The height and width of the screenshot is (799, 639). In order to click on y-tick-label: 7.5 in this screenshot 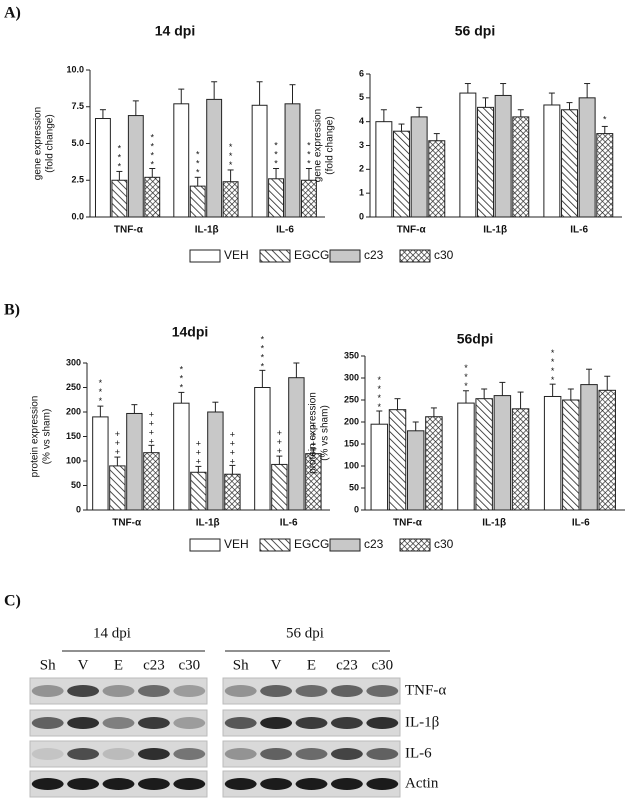, I will do `click(77, 106)`.